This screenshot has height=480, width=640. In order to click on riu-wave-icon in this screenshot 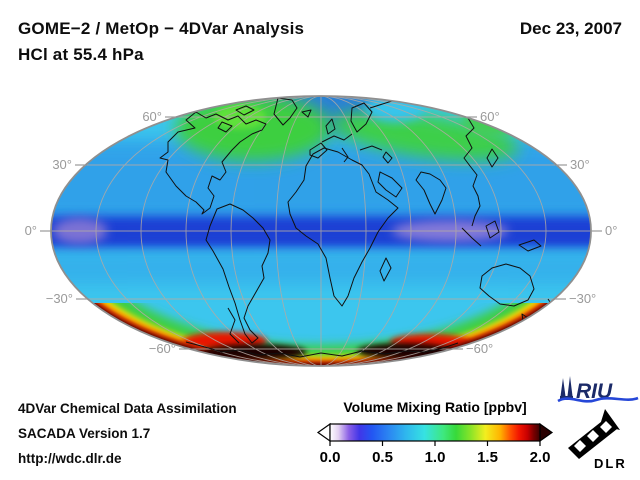, I will do `click(598, 399)`.